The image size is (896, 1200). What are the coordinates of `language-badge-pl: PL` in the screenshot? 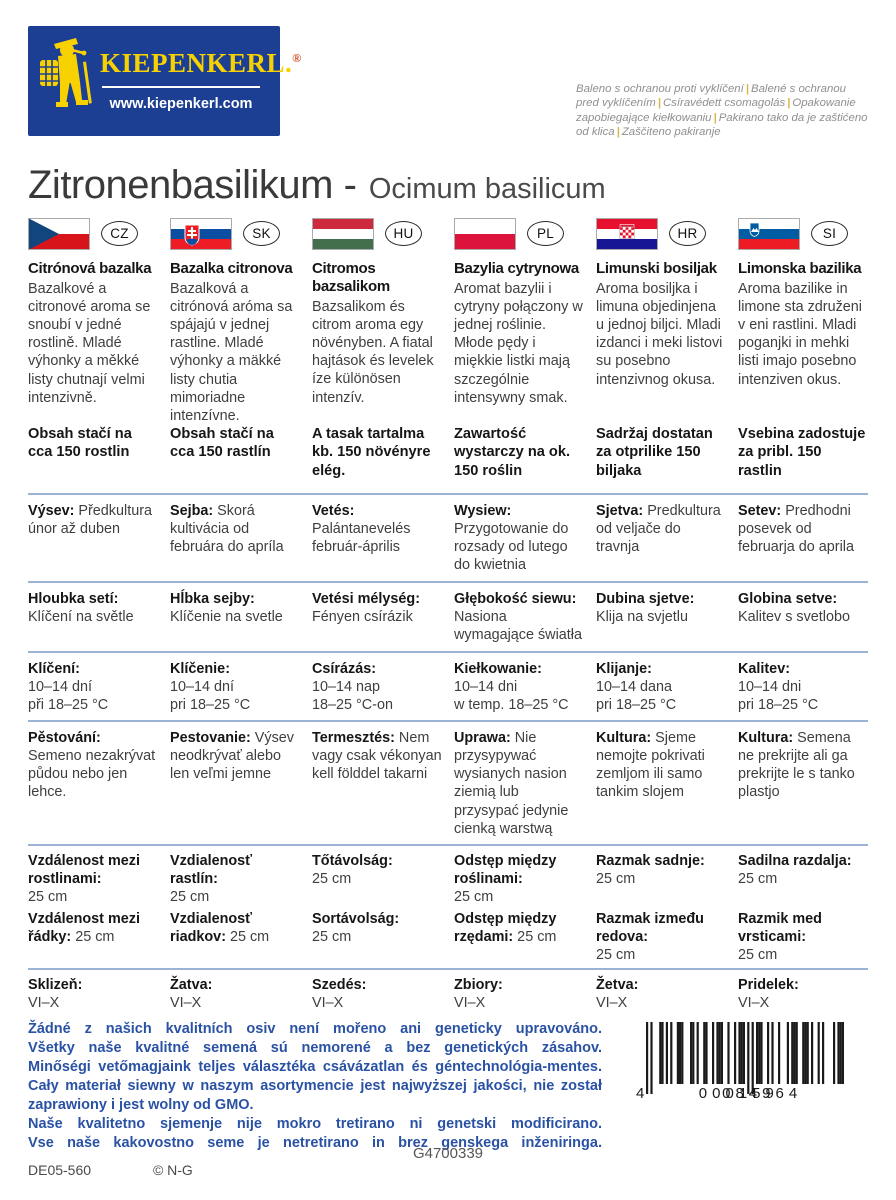 It's located at (545, 234).